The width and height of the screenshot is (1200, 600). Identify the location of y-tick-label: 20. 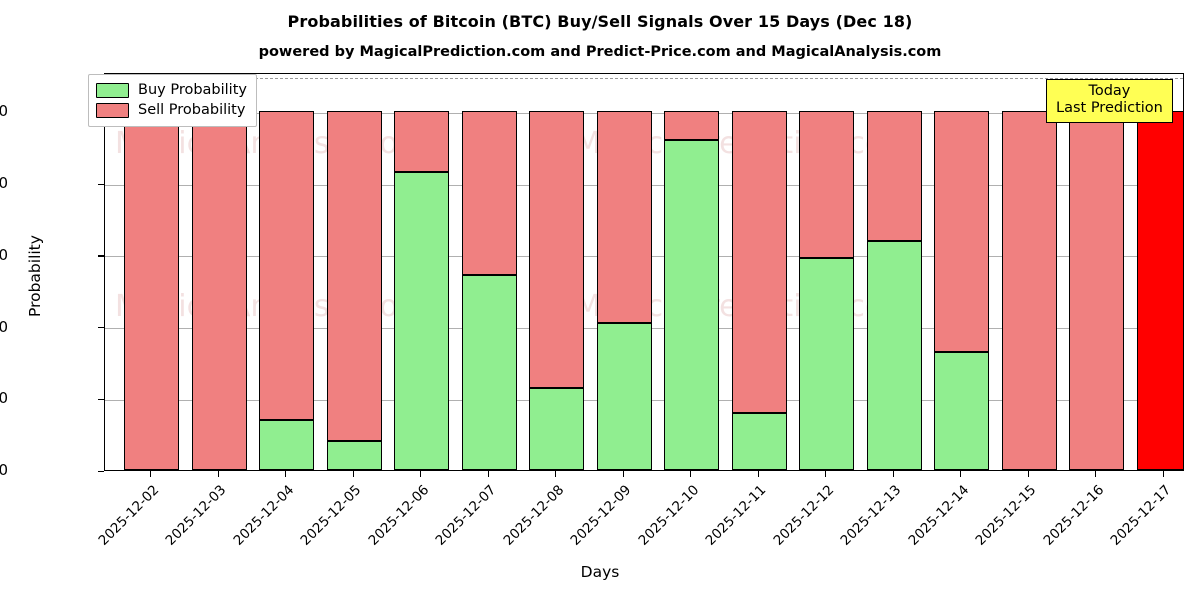
(4, 398).